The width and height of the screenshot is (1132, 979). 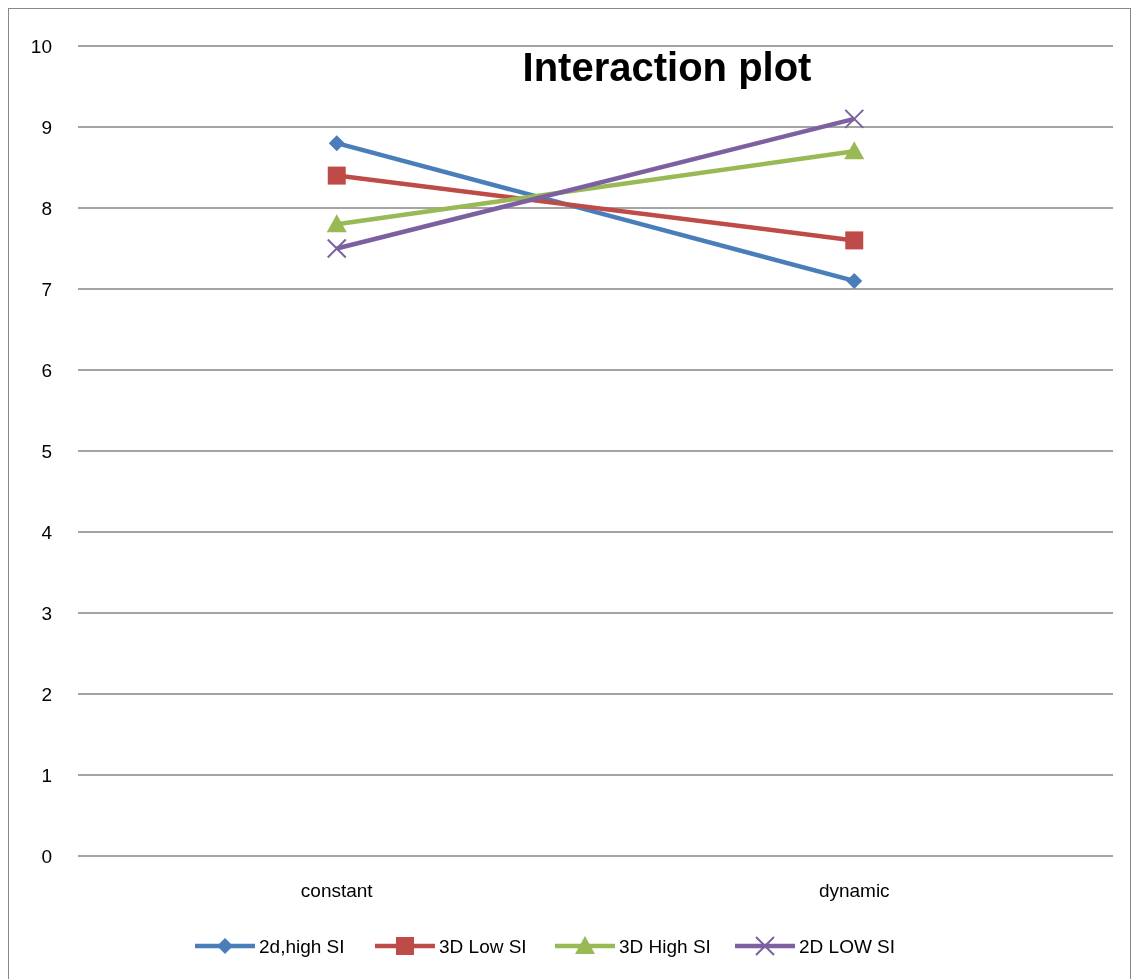 I want to click on y-tick-label: 3, so click(x=46, y=613).